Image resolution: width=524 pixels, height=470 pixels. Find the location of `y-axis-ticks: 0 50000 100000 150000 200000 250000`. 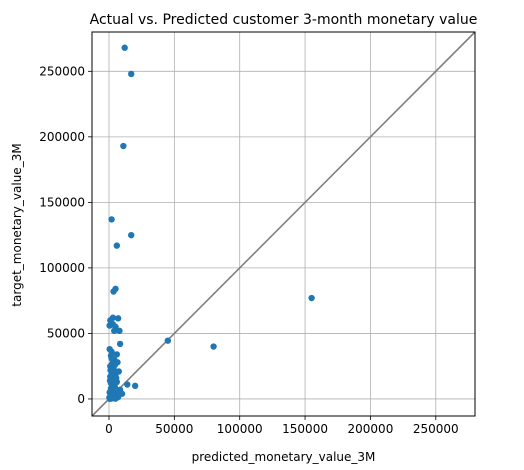

y-axis-ticks: 0 50000 100000 150000 200000 250000 is located at coordinates (65, 235).